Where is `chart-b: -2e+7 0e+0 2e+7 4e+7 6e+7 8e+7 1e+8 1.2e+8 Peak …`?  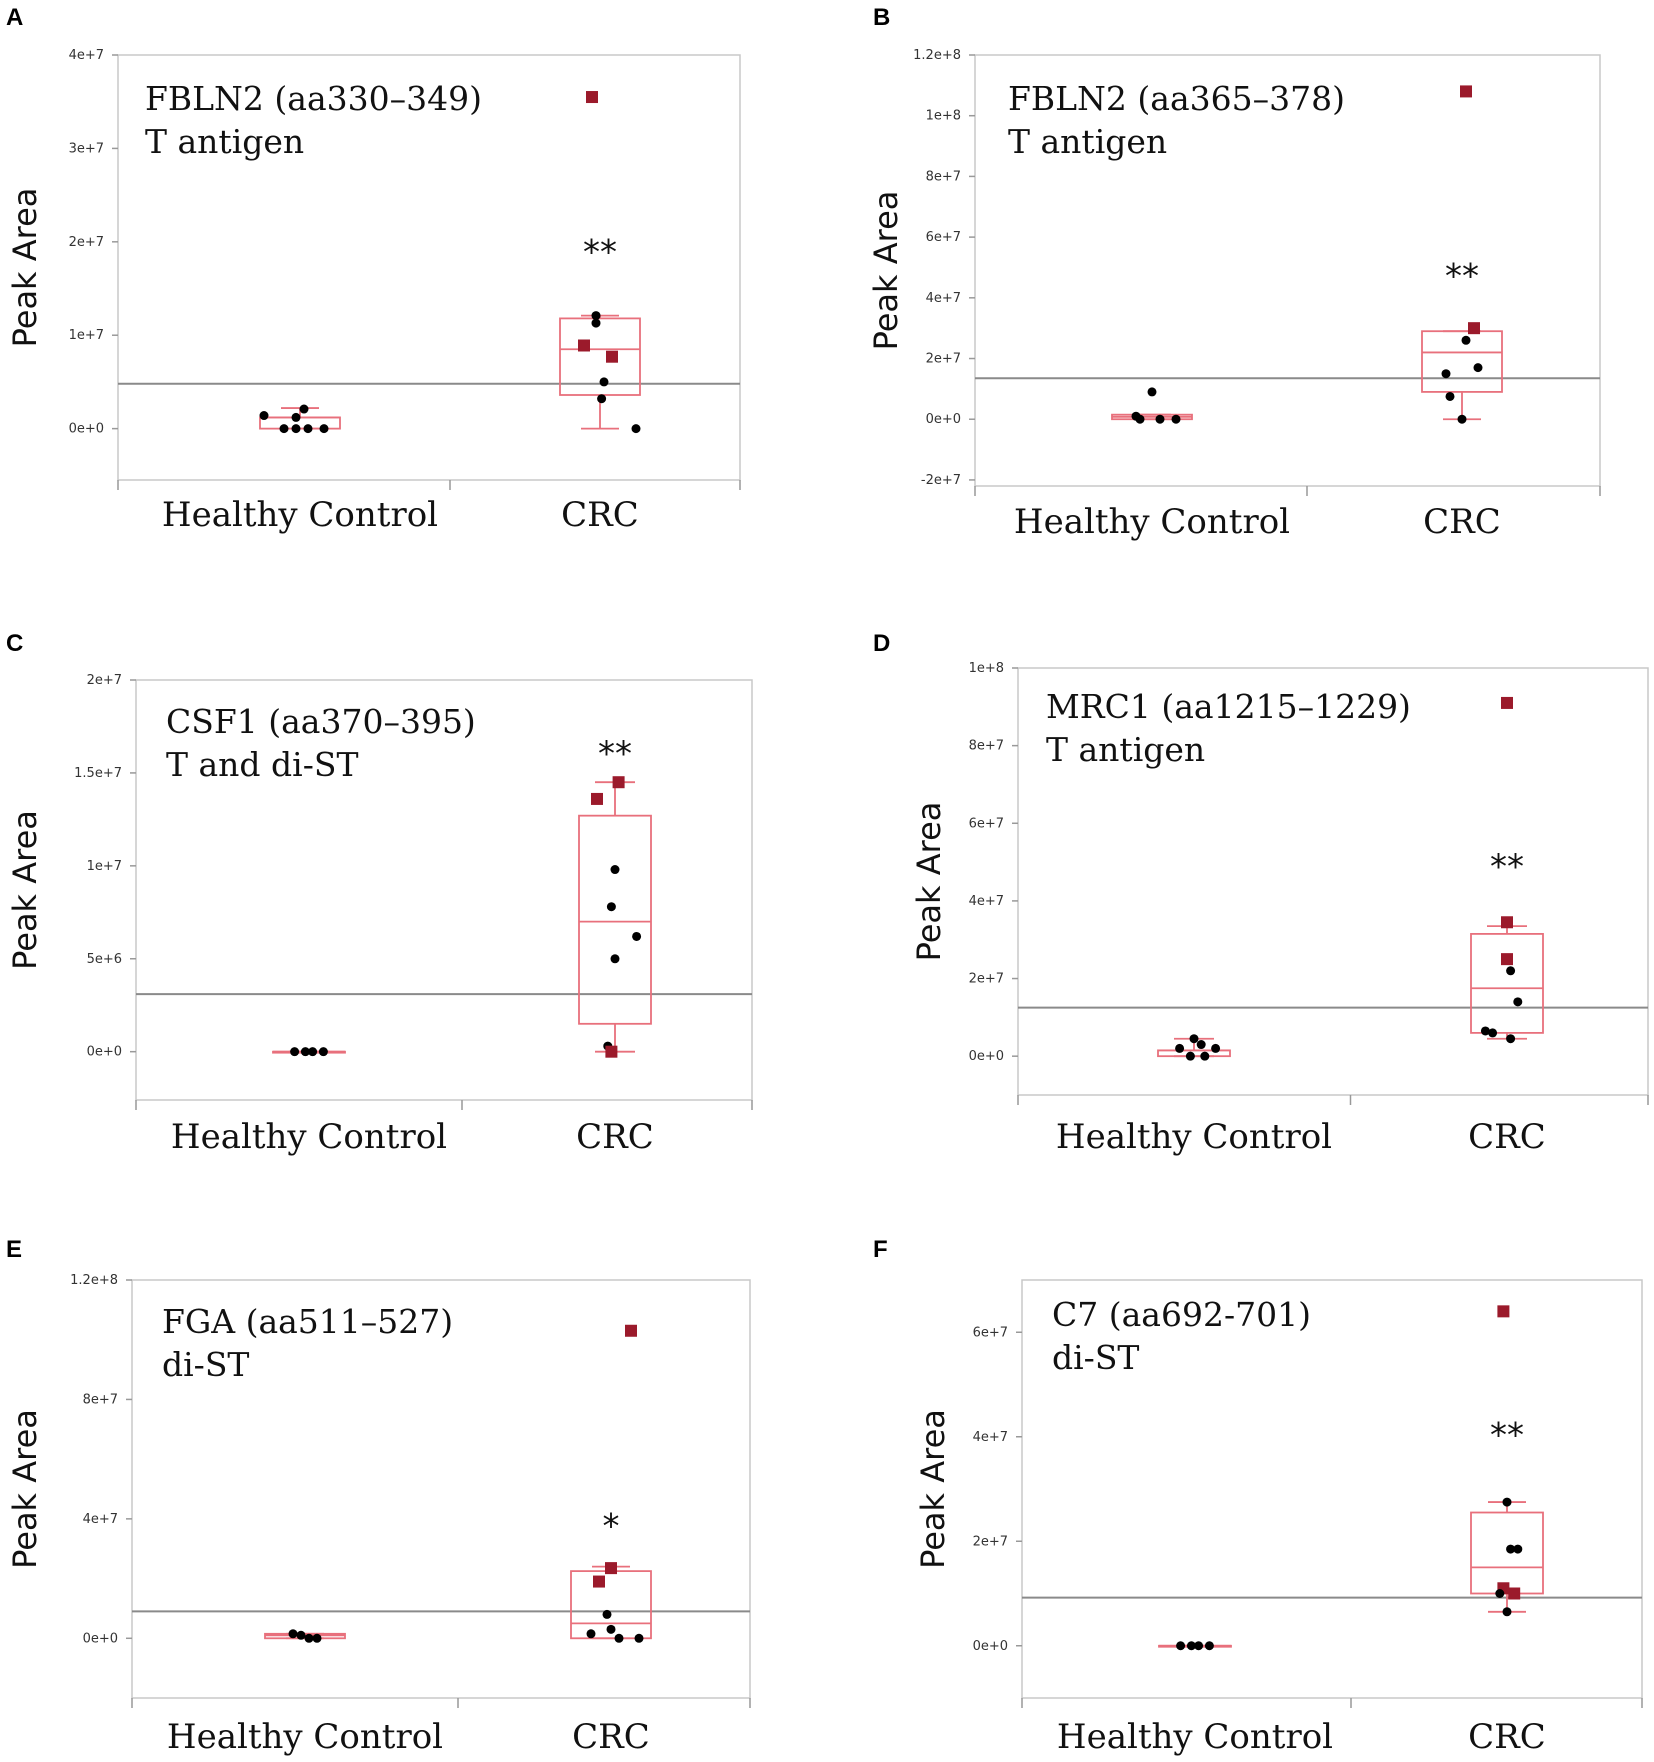
chart-b: -2e+7 0e+0 2e+7 4e+7 6e+7 8e+7 1e+8 1.2e+8 Peak … is located at coordinates (1234, 295).